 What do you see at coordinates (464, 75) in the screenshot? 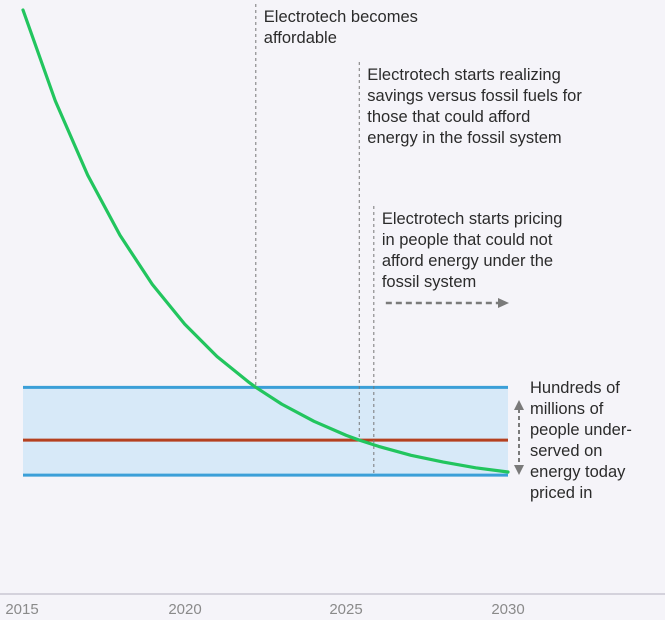
I see `event-annotation-line: Electrotech starts realizing` at bounding box center [464, 75].